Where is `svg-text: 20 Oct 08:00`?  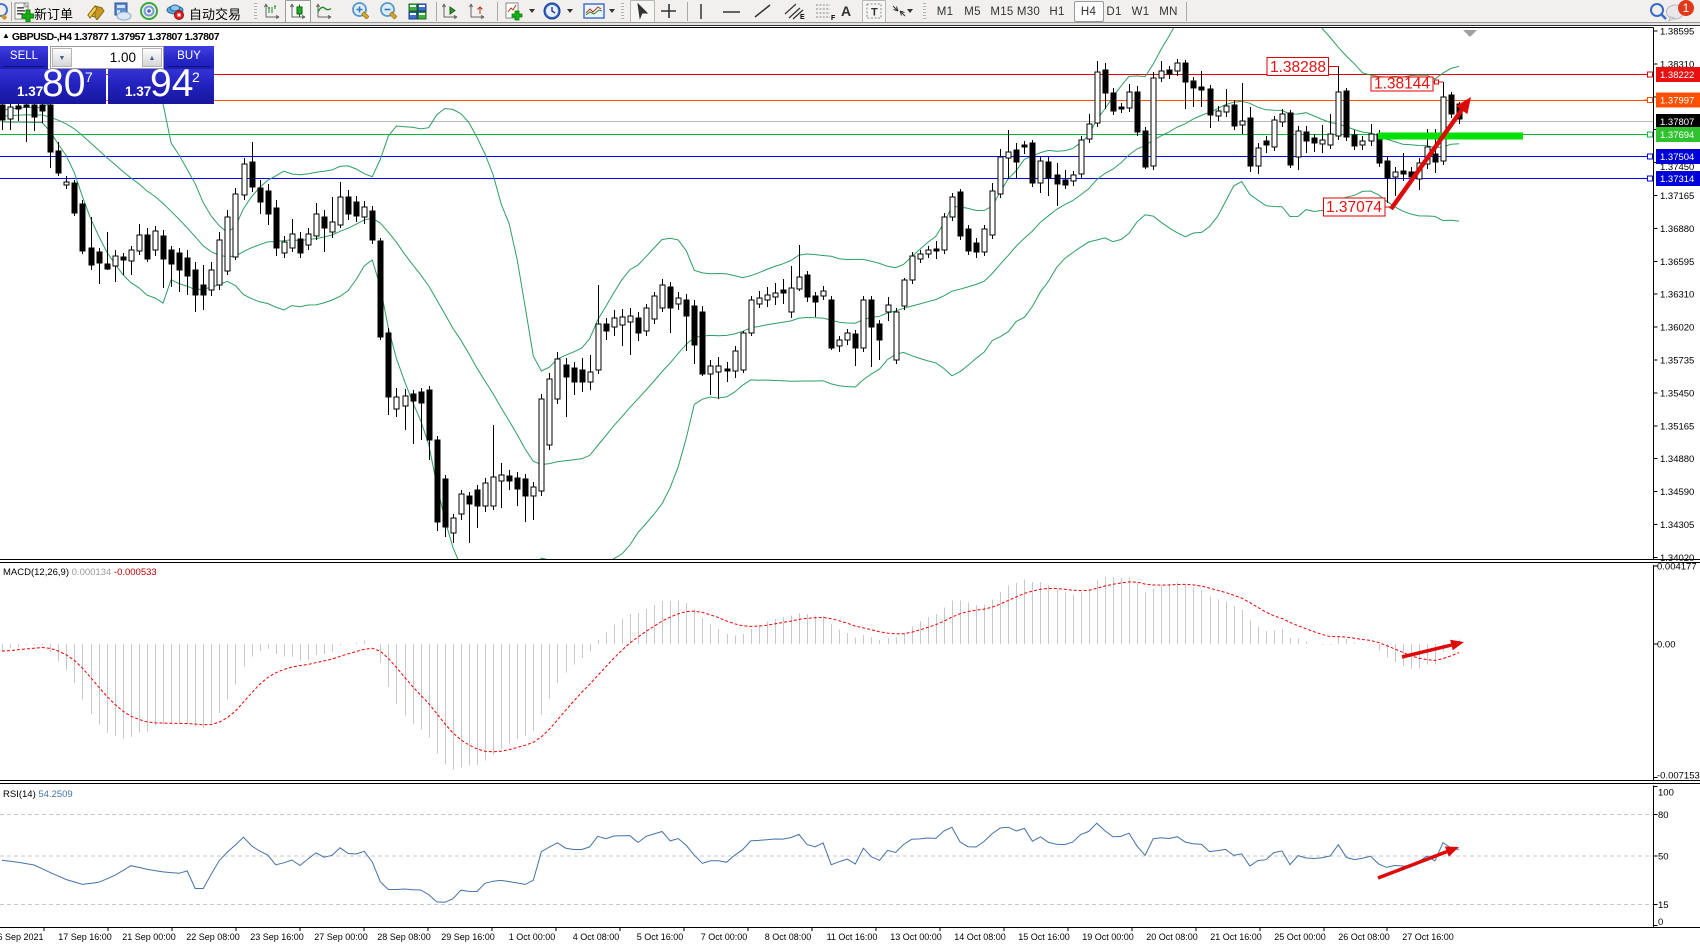 svg-text: 20 Oct 08:00 is located at coordinates (1172, 937).